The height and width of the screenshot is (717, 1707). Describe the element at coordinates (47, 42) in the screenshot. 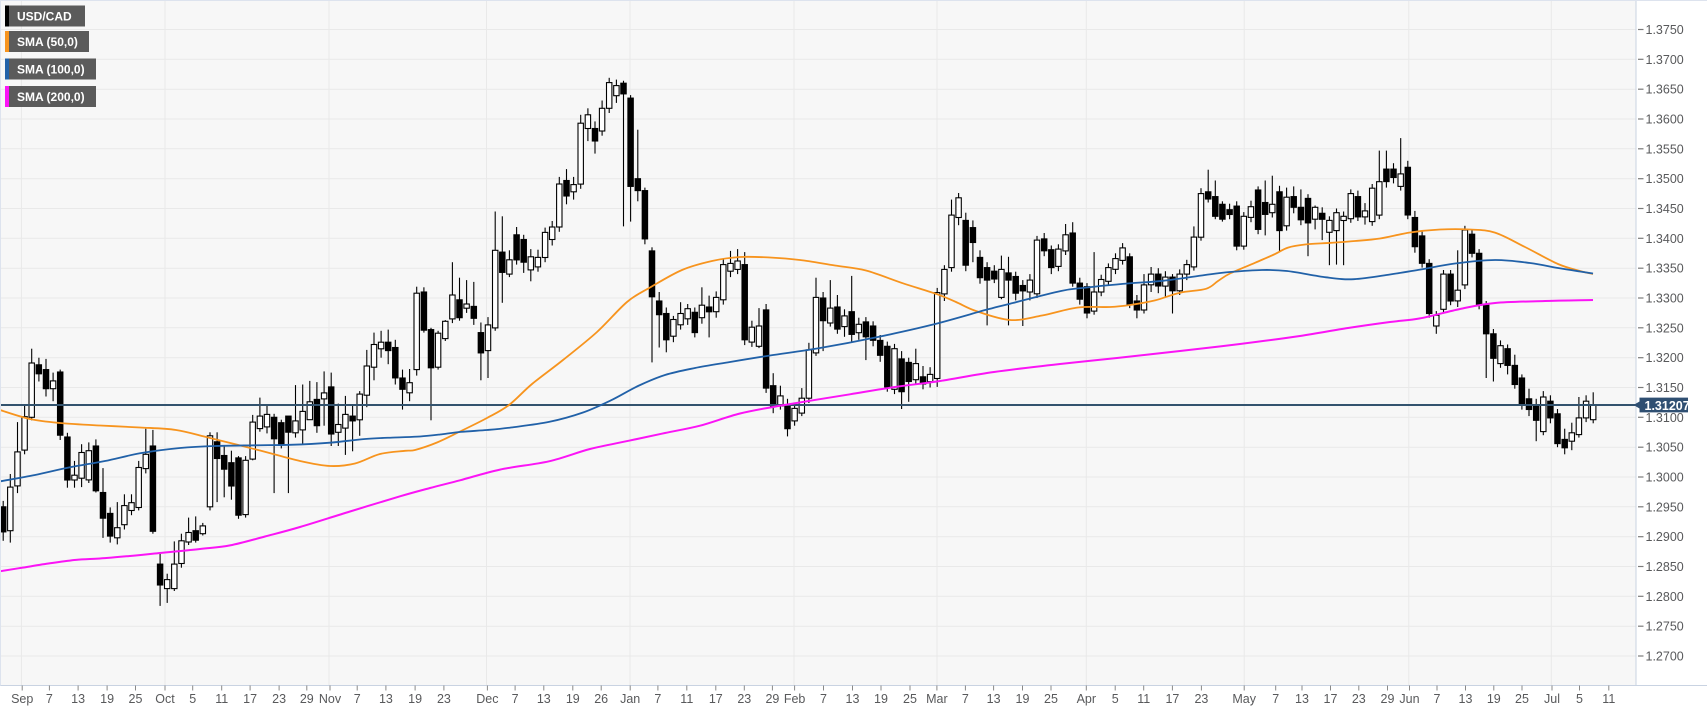

I see `svg-text: SMA (50,0)` at that location.